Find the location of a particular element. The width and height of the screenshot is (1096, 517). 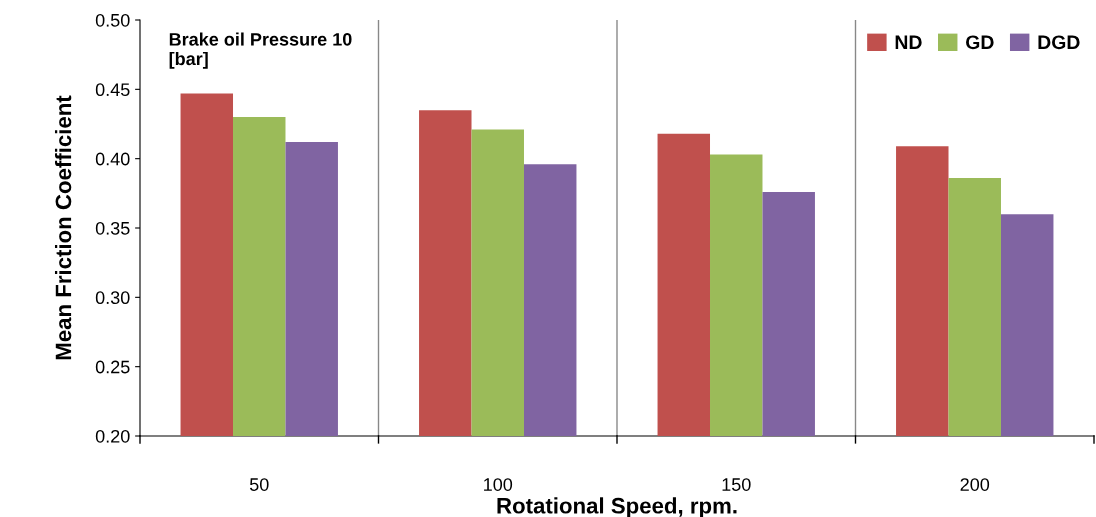

y-tick-label: 0.35 is located at coordinates (112, 228).